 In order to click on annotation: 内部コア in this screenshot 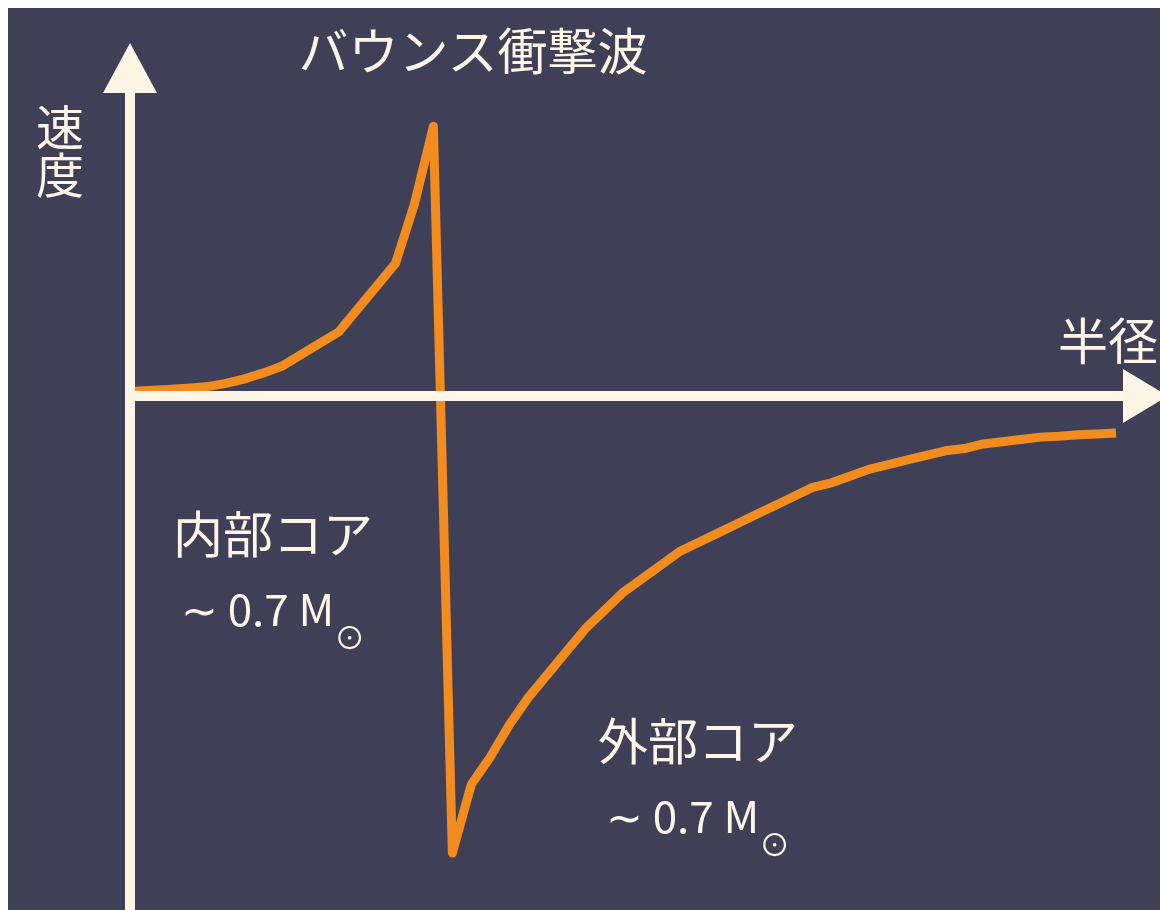, I will do `click(273, 531)`.